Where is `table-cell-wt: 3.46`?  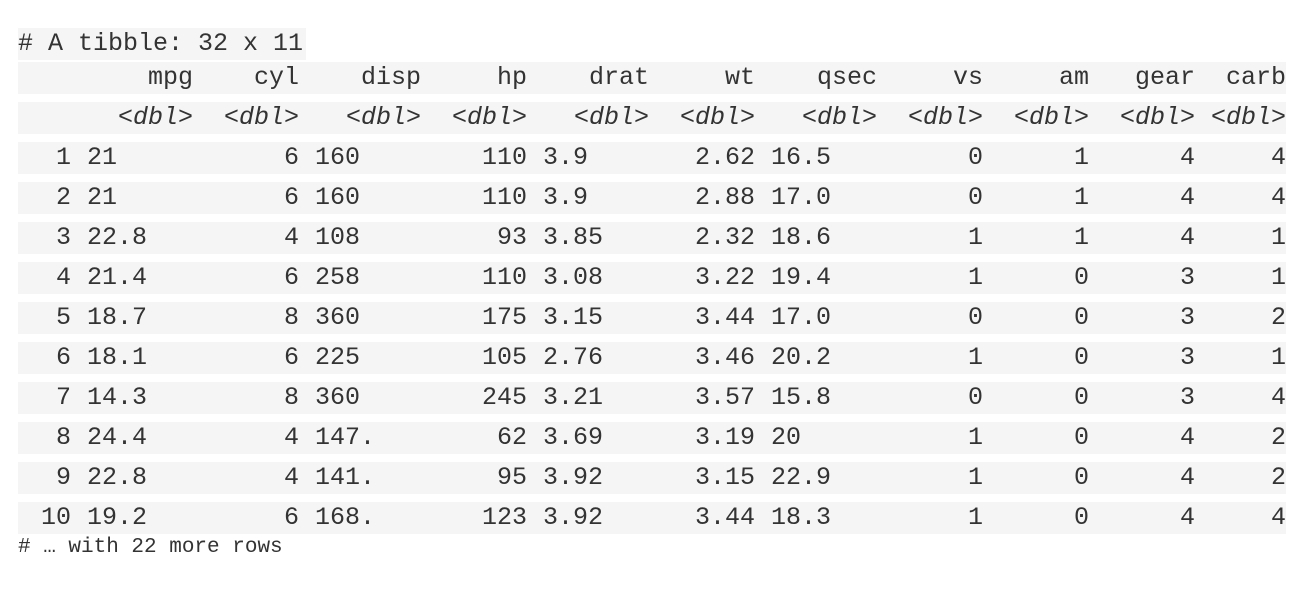 table-cell-wt: 3.46 is located at coordinates (702, 358).